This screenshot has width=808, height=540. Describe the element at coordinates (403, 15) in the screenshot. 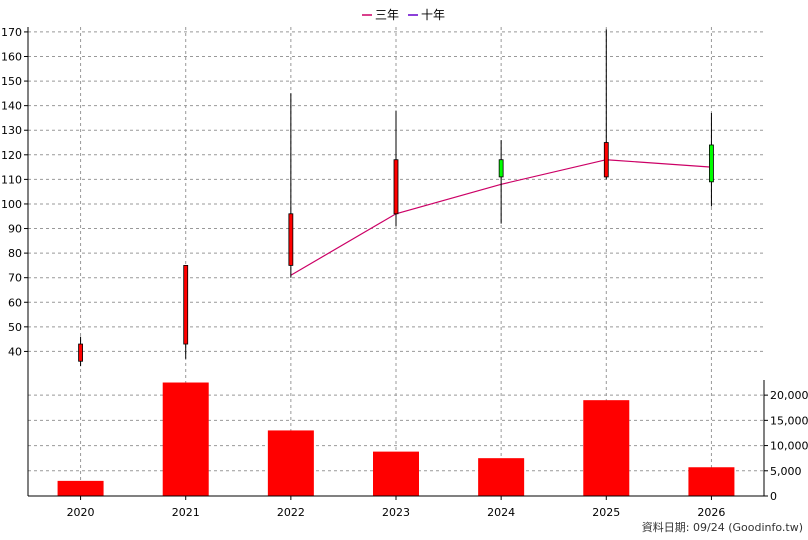

I see `legend: 三年 十年` at that location.